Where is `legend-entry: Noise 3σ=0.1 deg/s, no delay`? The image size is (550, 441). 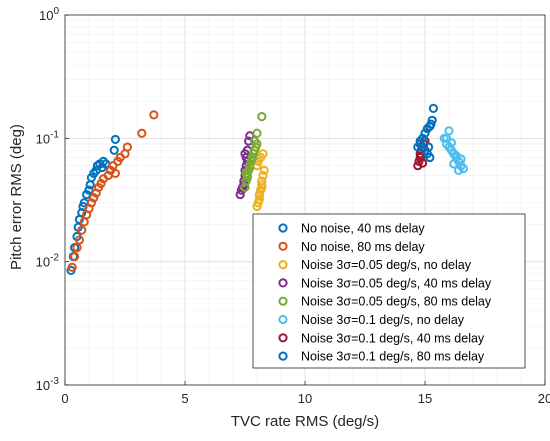
legend-entry: Noise 3σ=0.1 deg/s, no delay is located at coordinates (371, 320).